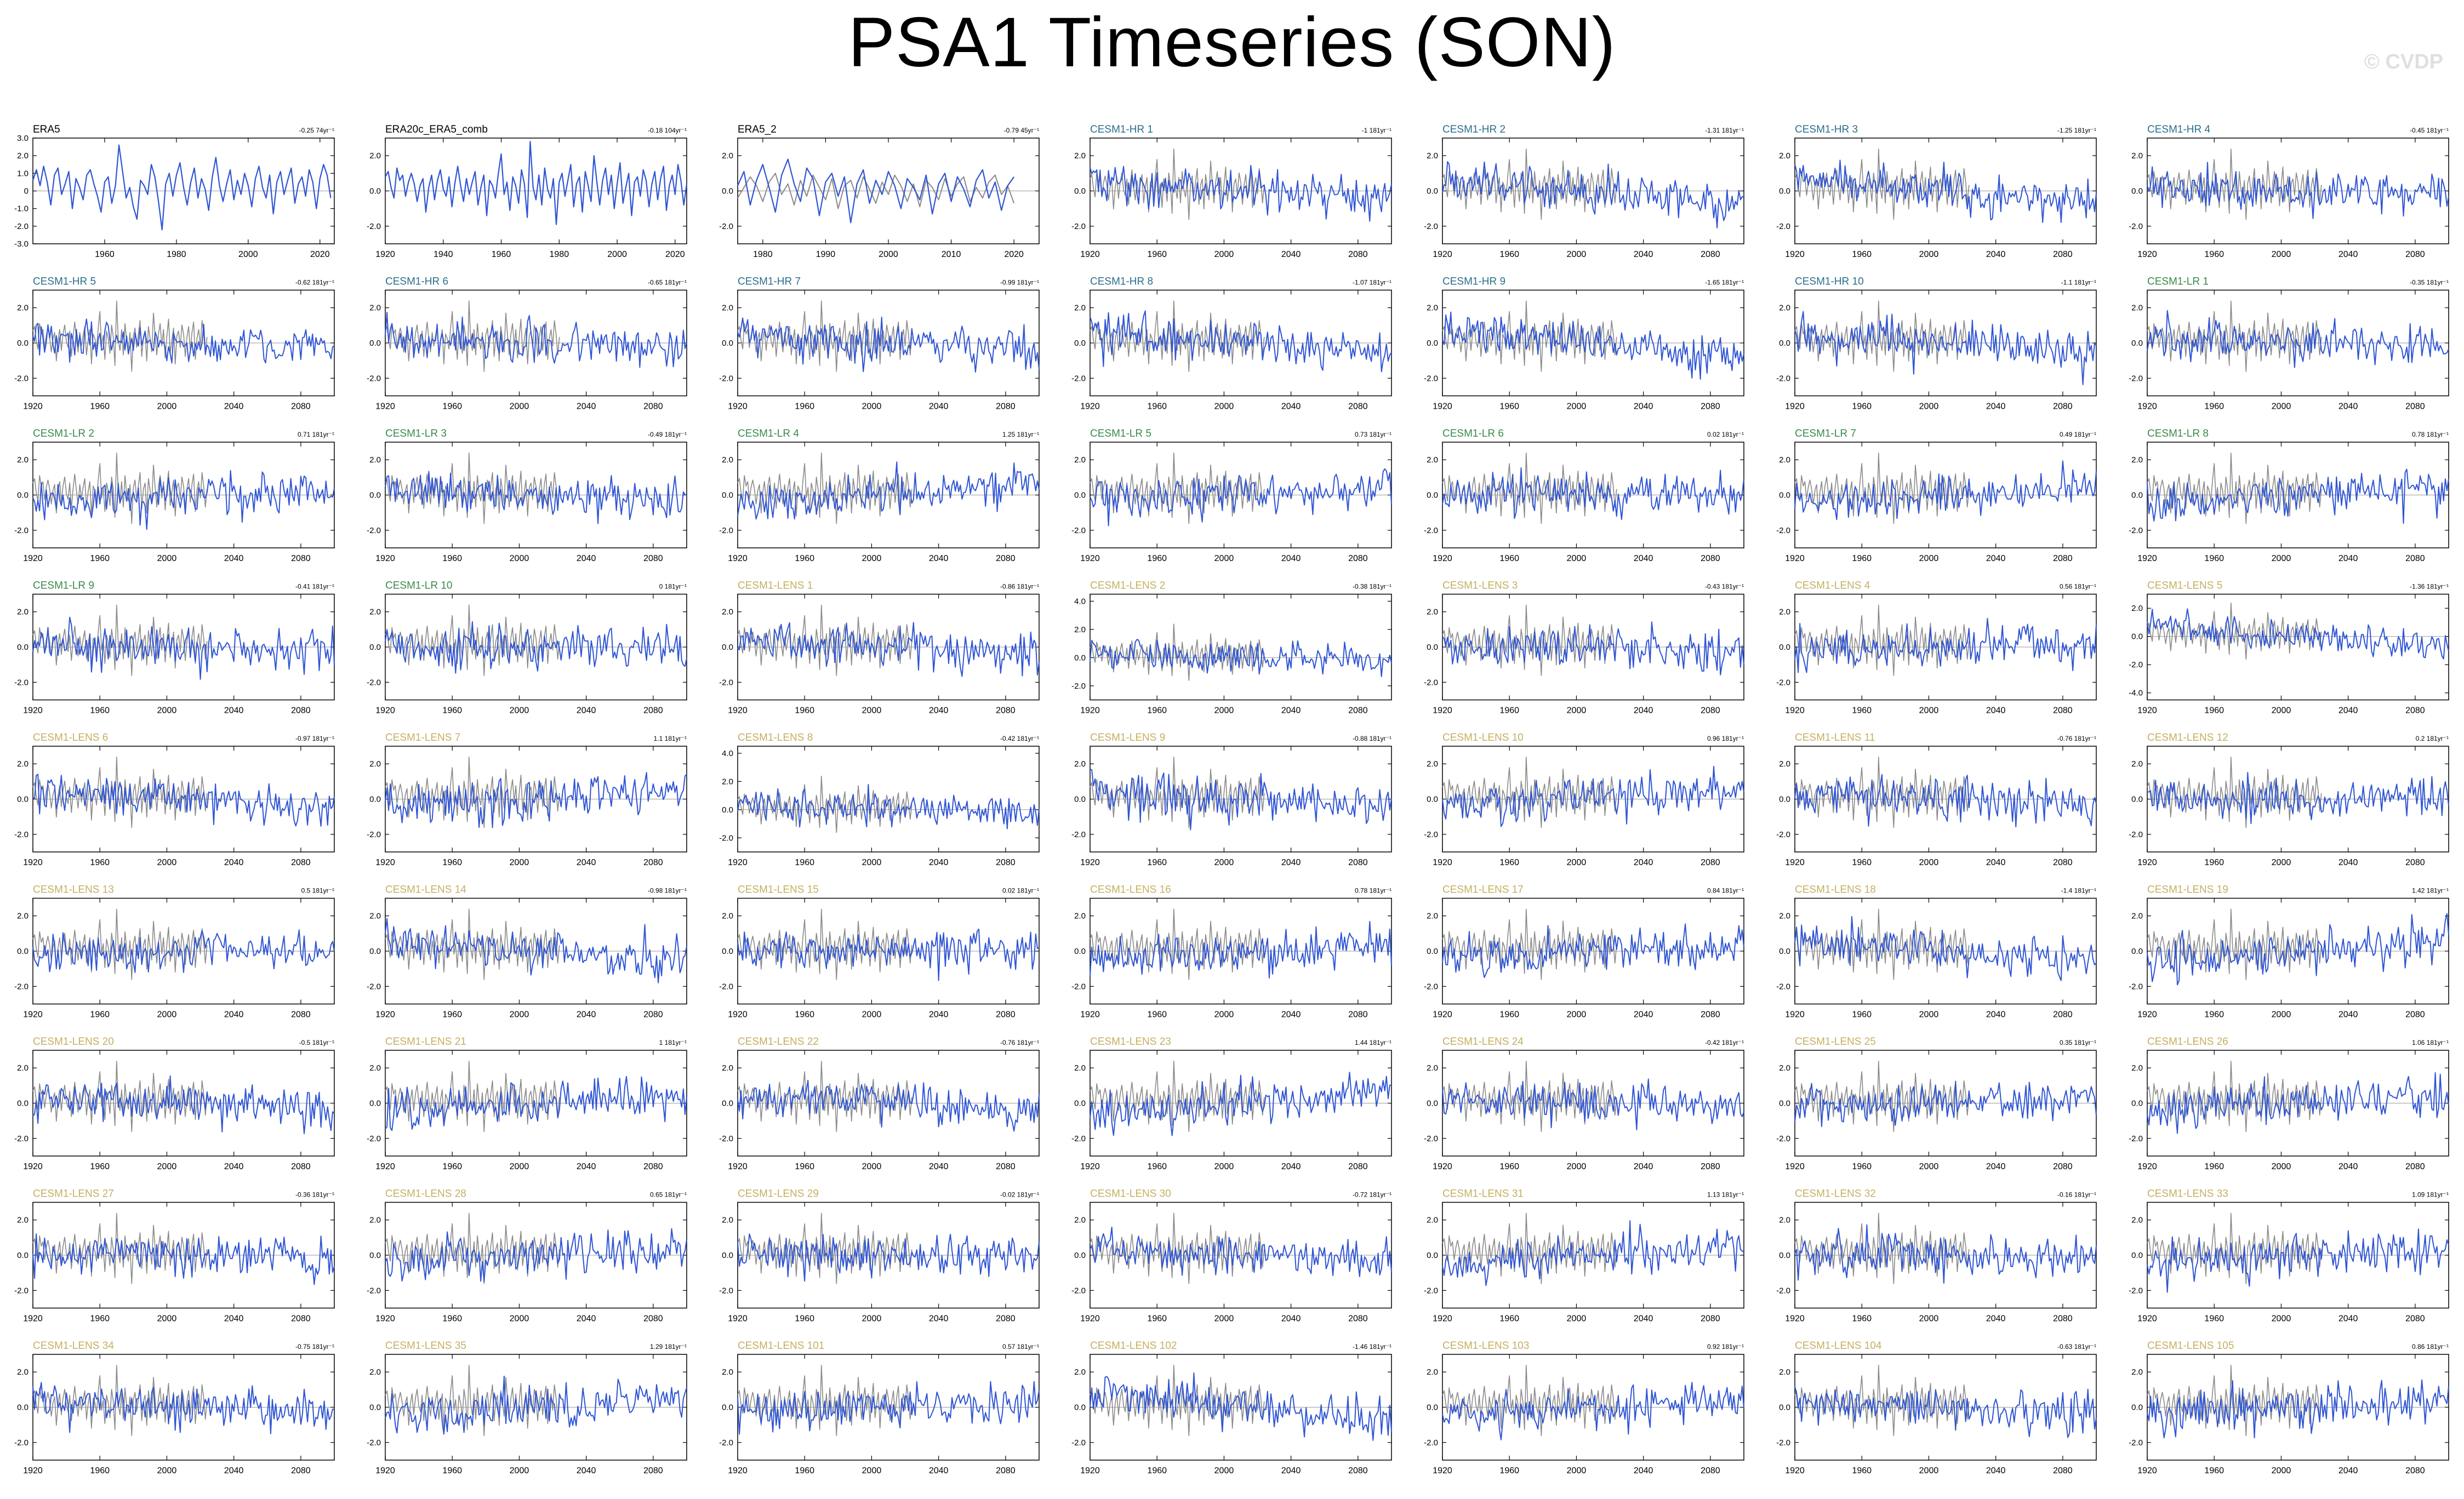  What do you see at coordinates (2078, 283) in the screenshot?
I see `trend-label: -1.1 181yr⁻¹` at bounding box center [2078, 283].